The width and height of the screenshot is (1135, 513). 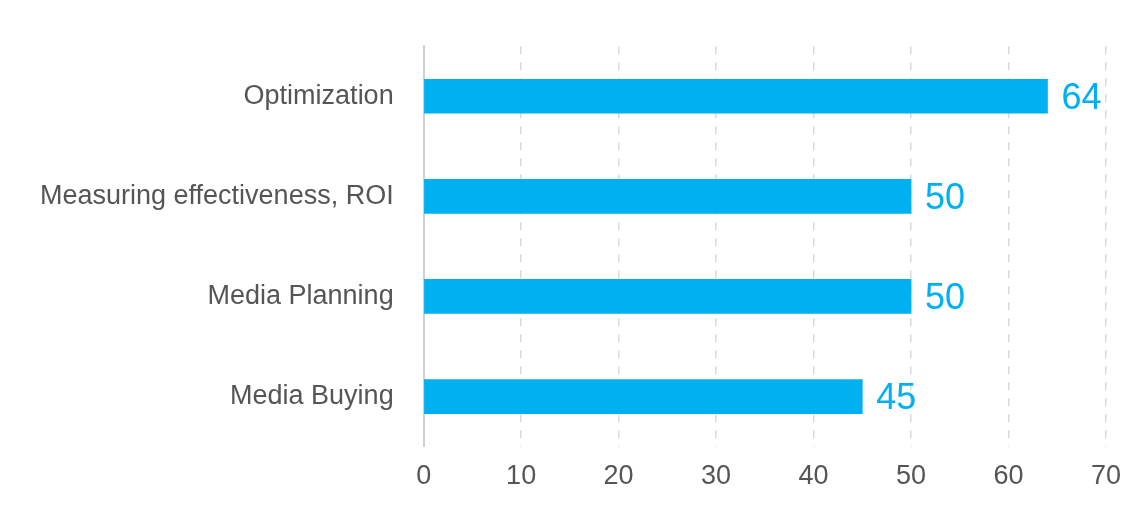 What do you see at coordinates (911, 475) in the screenshot?
I see `x-tick-label: 50` at bounding box center [911, 475].